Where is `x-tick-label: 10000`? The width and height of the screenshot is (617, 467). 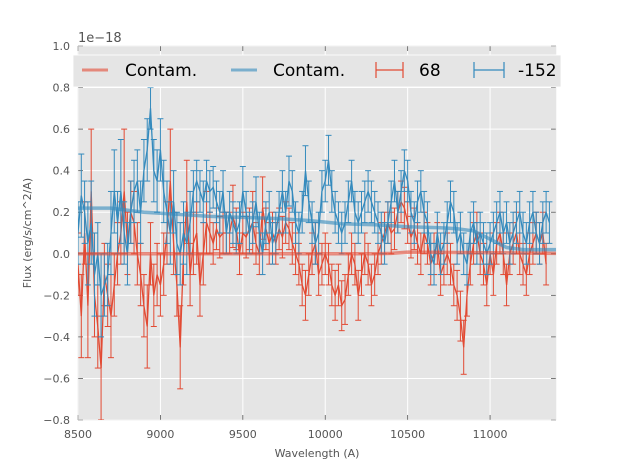 x-tick-label: 10000 is located at coordinates (325, 434).